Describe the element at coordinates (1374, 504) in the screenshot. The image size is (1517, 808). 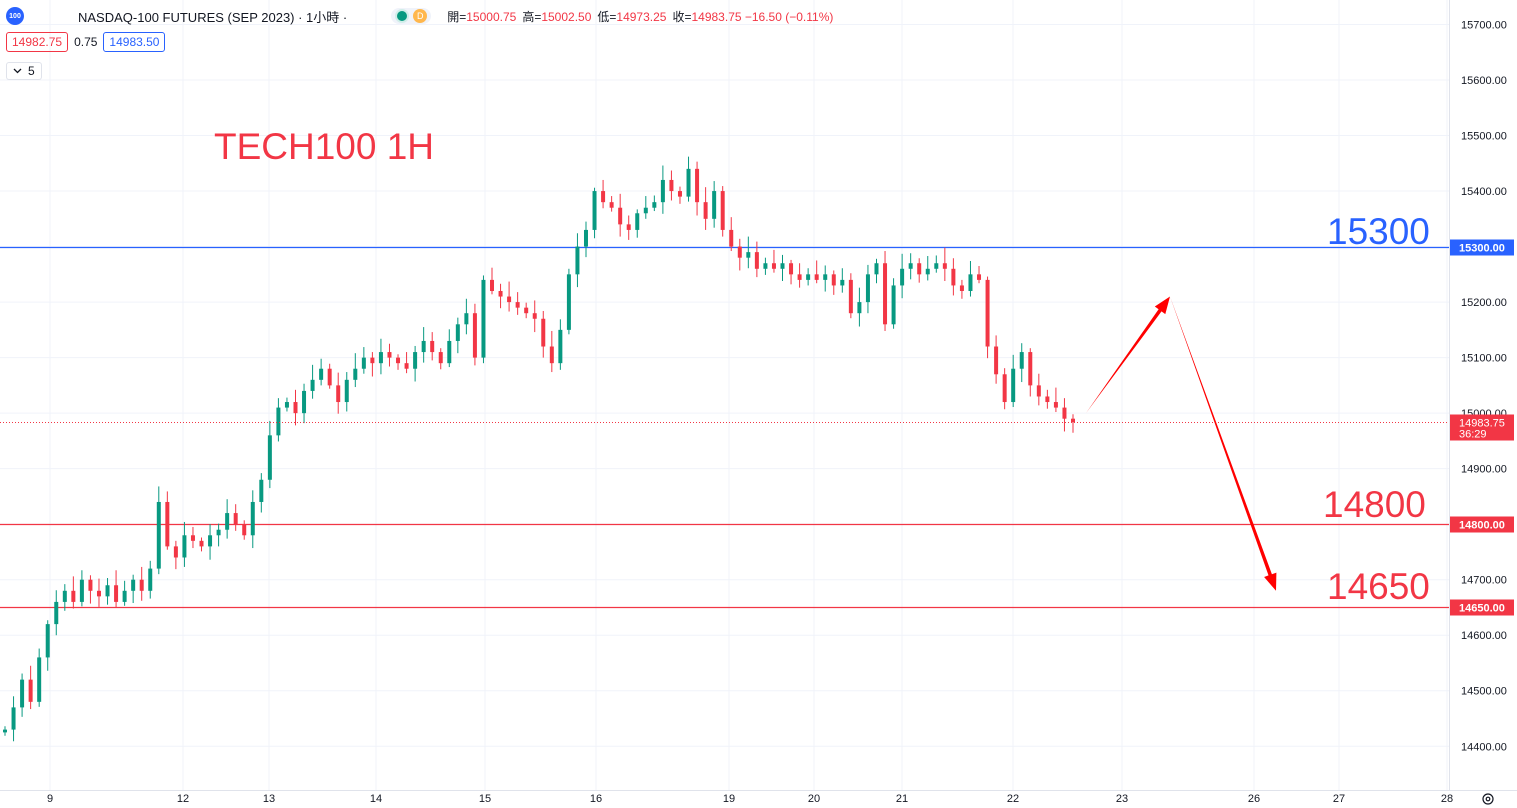
I see `level-label-14800: 14800` at that location.